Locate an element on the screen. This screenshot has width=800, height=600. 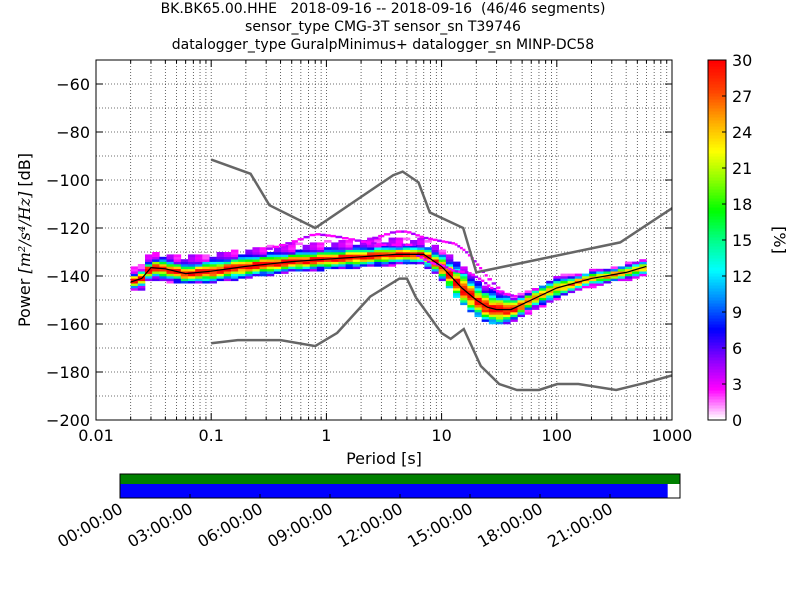
mean-line is located at coordinates (388, 282).